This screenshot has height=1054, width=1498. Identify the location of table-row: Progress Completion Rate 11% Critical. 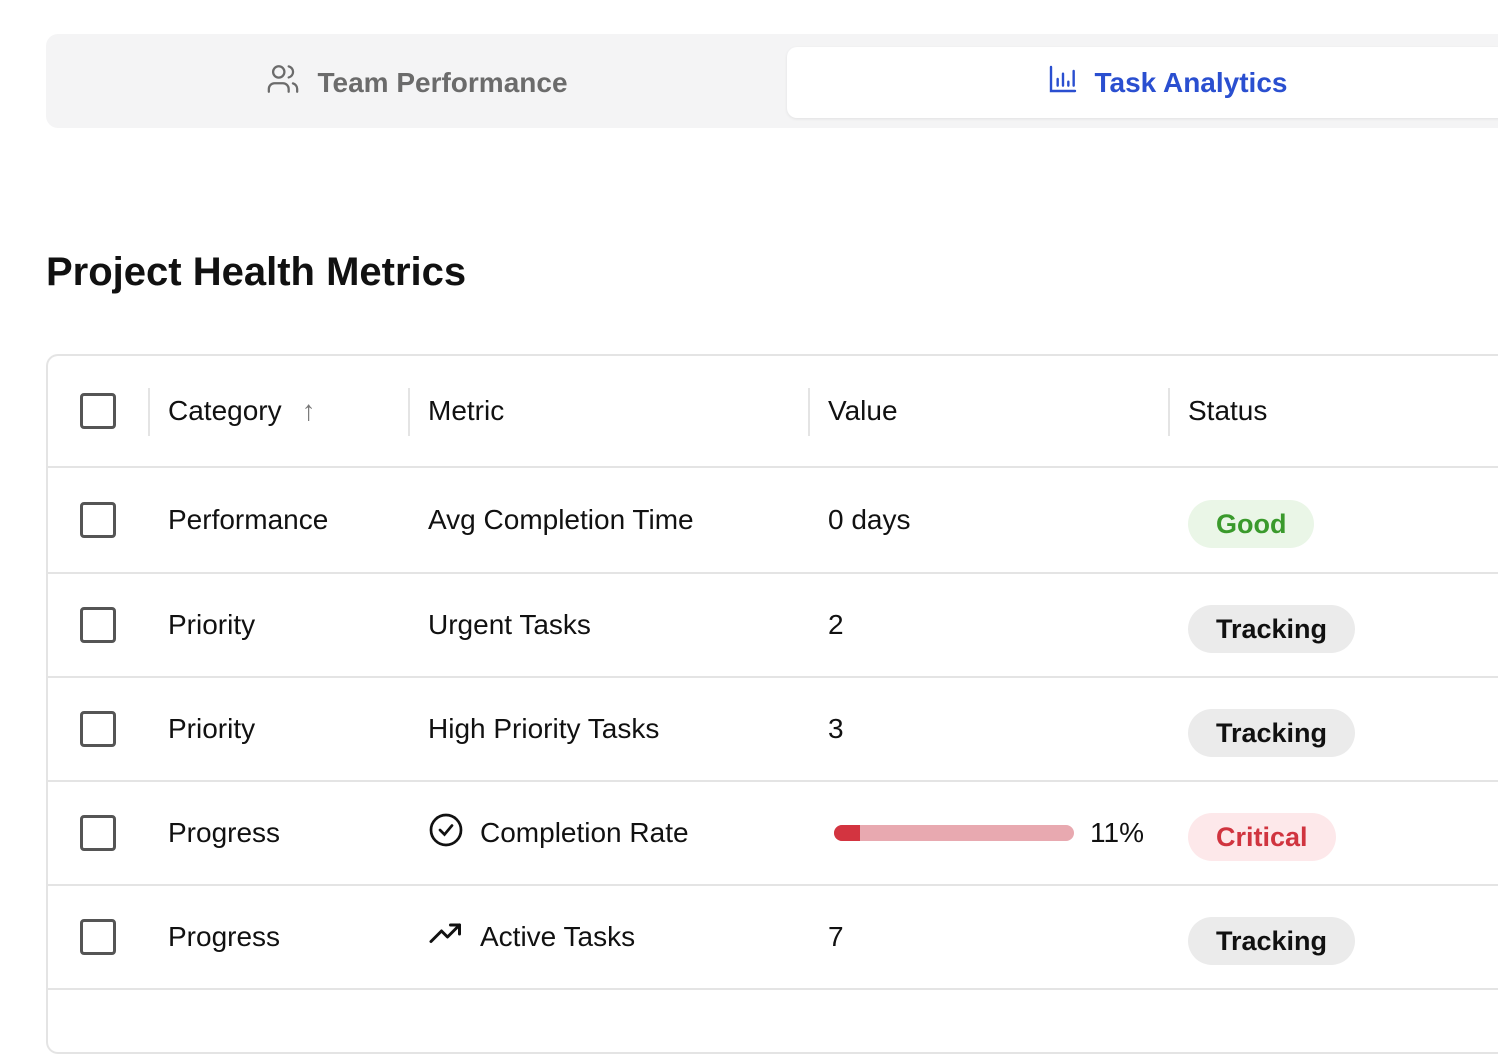
(773, 834).